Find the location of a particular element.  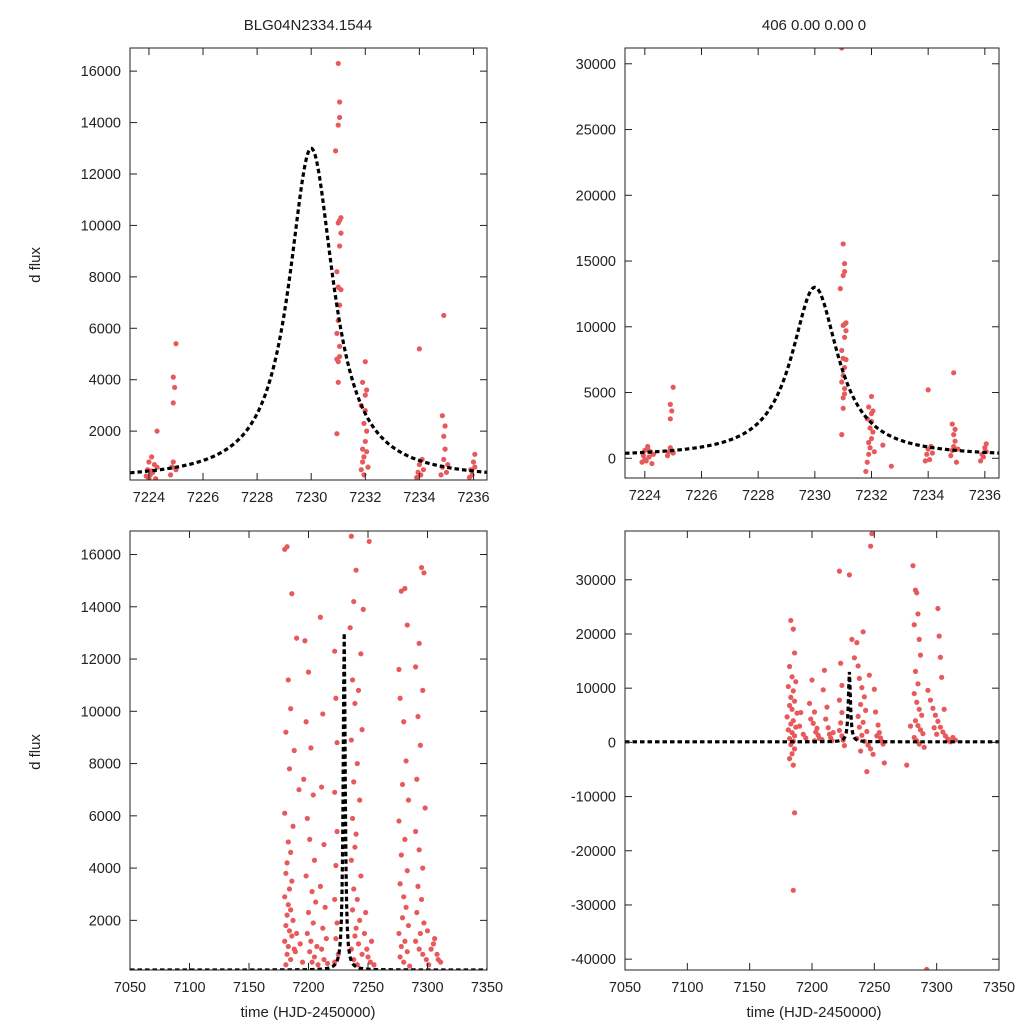

x-tick-label: 7234 is located at coordinates (928, 496).